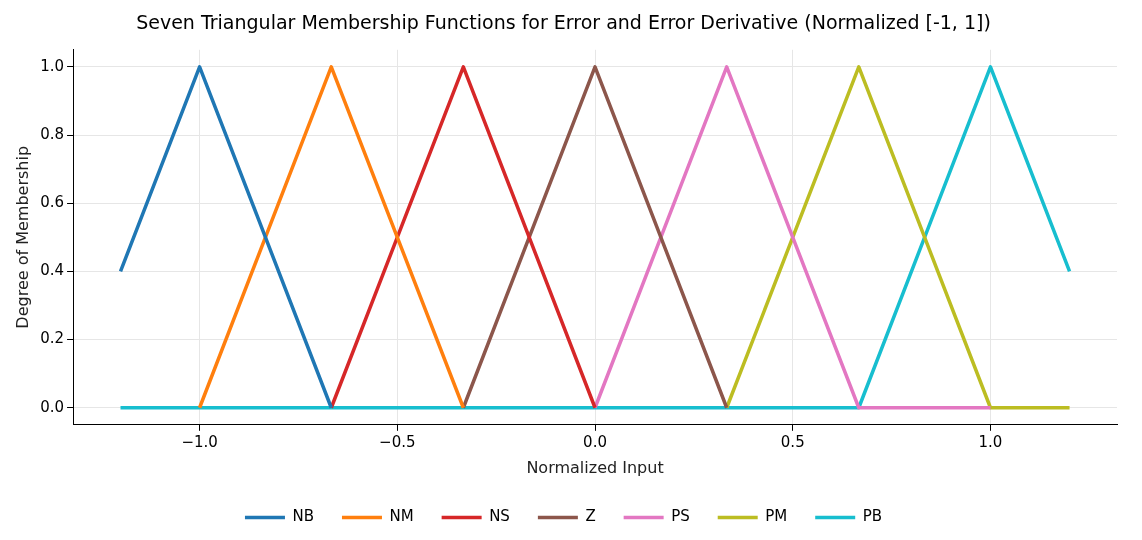  I want to click on y-tick-label: 0.6, so click(52, 202).